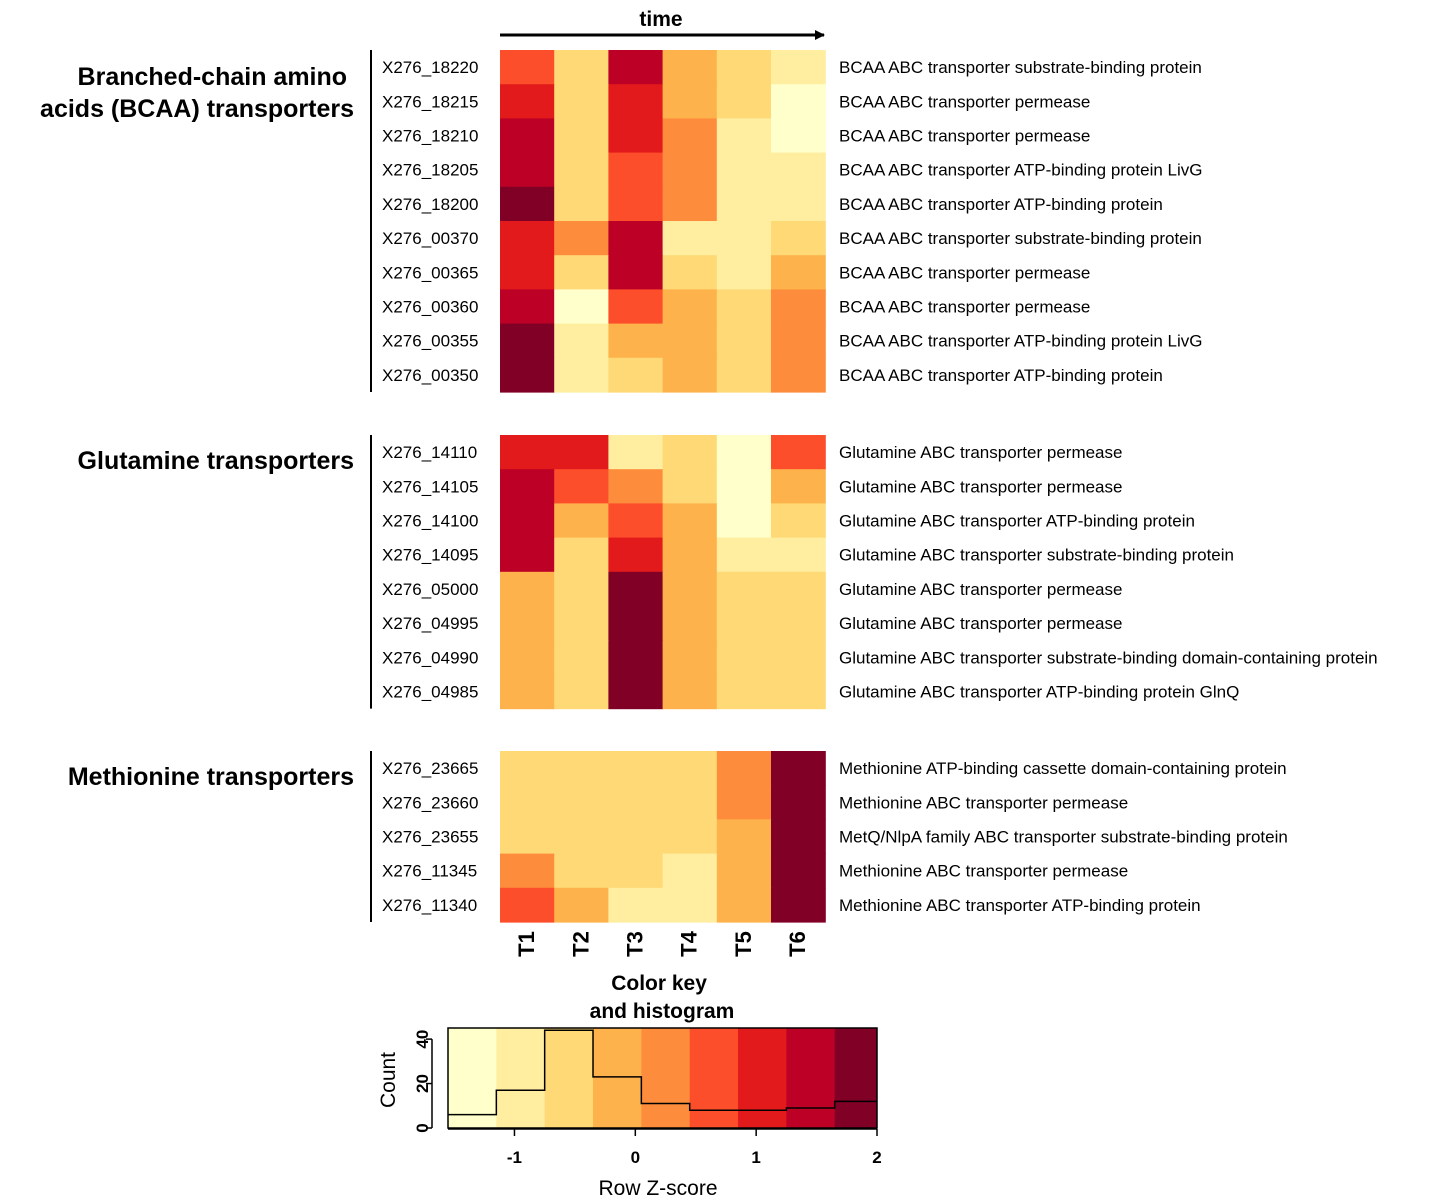 The image size is (1442, 1198). What do you see at coordinates (430, 204) in the screenshot?
I see `row-id-label: X276_18200` at bounding box center [430, 204].